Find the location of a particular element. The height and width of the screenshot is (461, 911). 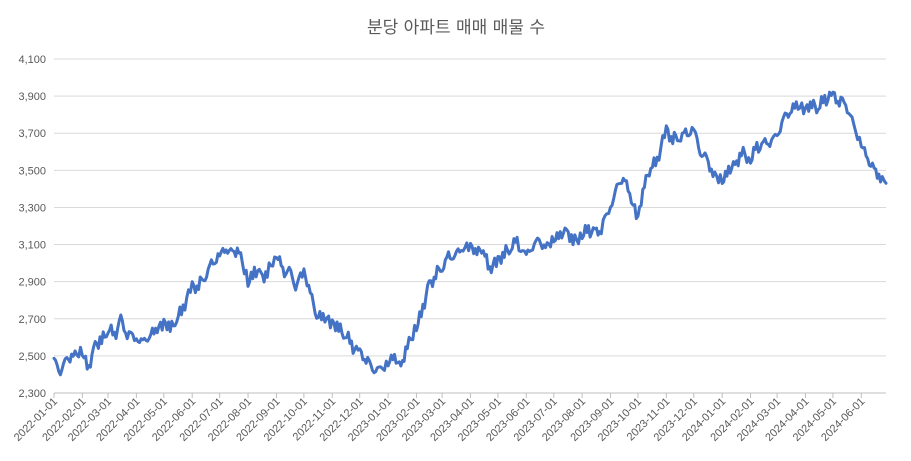

y-tick-label: 2,500 is located at coordinates (32, 357).